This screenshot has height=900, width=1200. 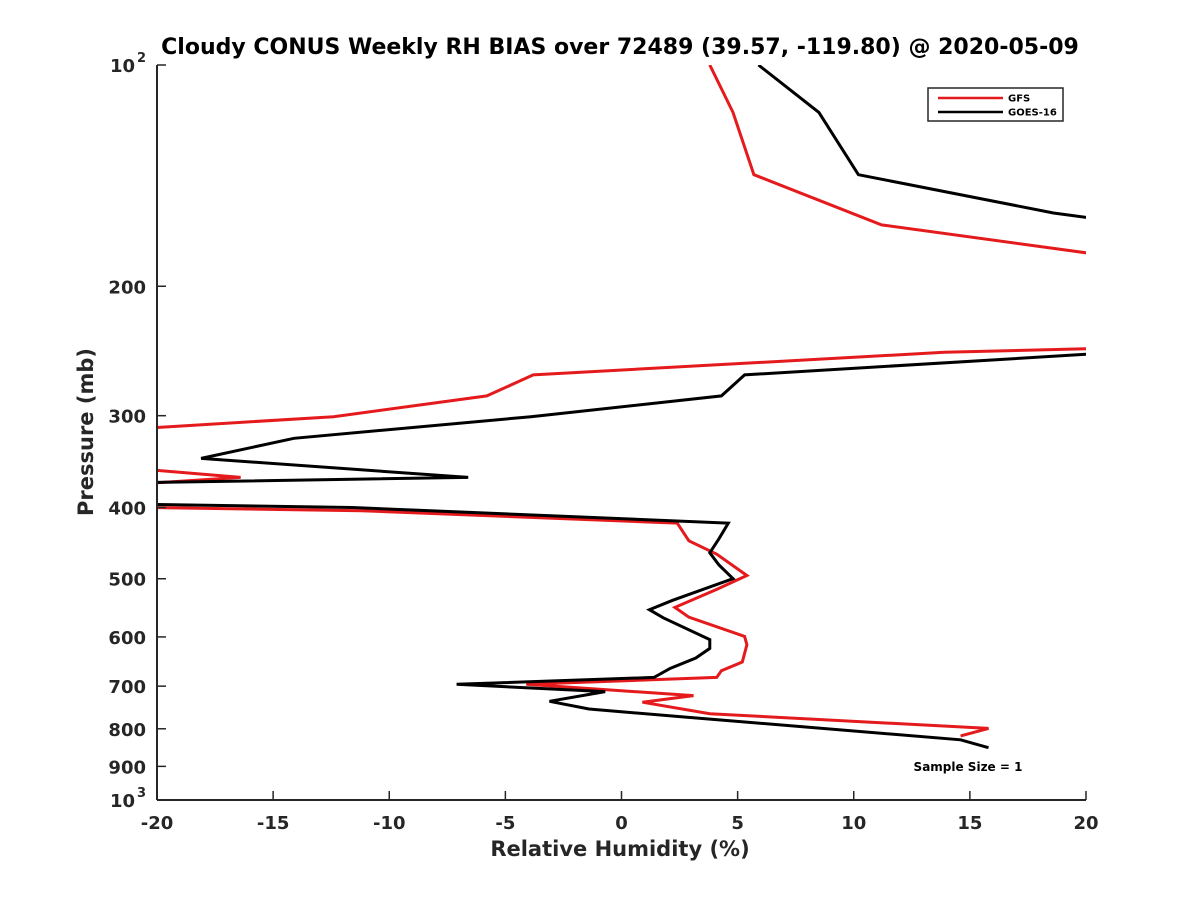 I want to click on x-tick-label: 0, so click(x=621, y=823).